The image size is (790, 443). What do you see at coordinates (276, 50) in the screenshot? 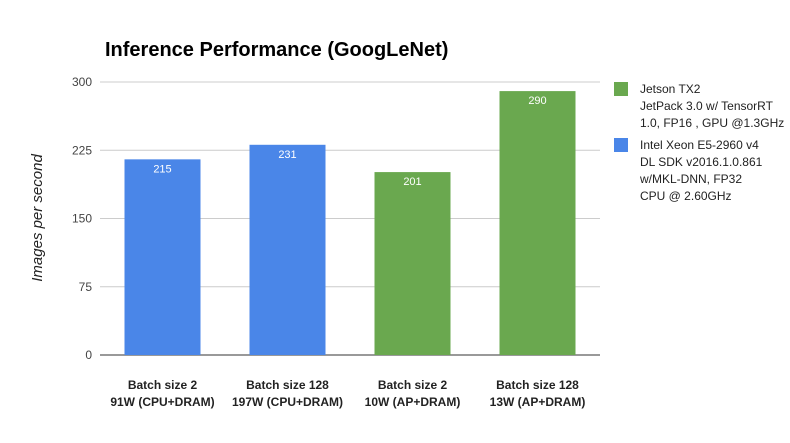
I see `chart-title: Inference Performance (GoogLeNet)` at bounding box center [276, 50].